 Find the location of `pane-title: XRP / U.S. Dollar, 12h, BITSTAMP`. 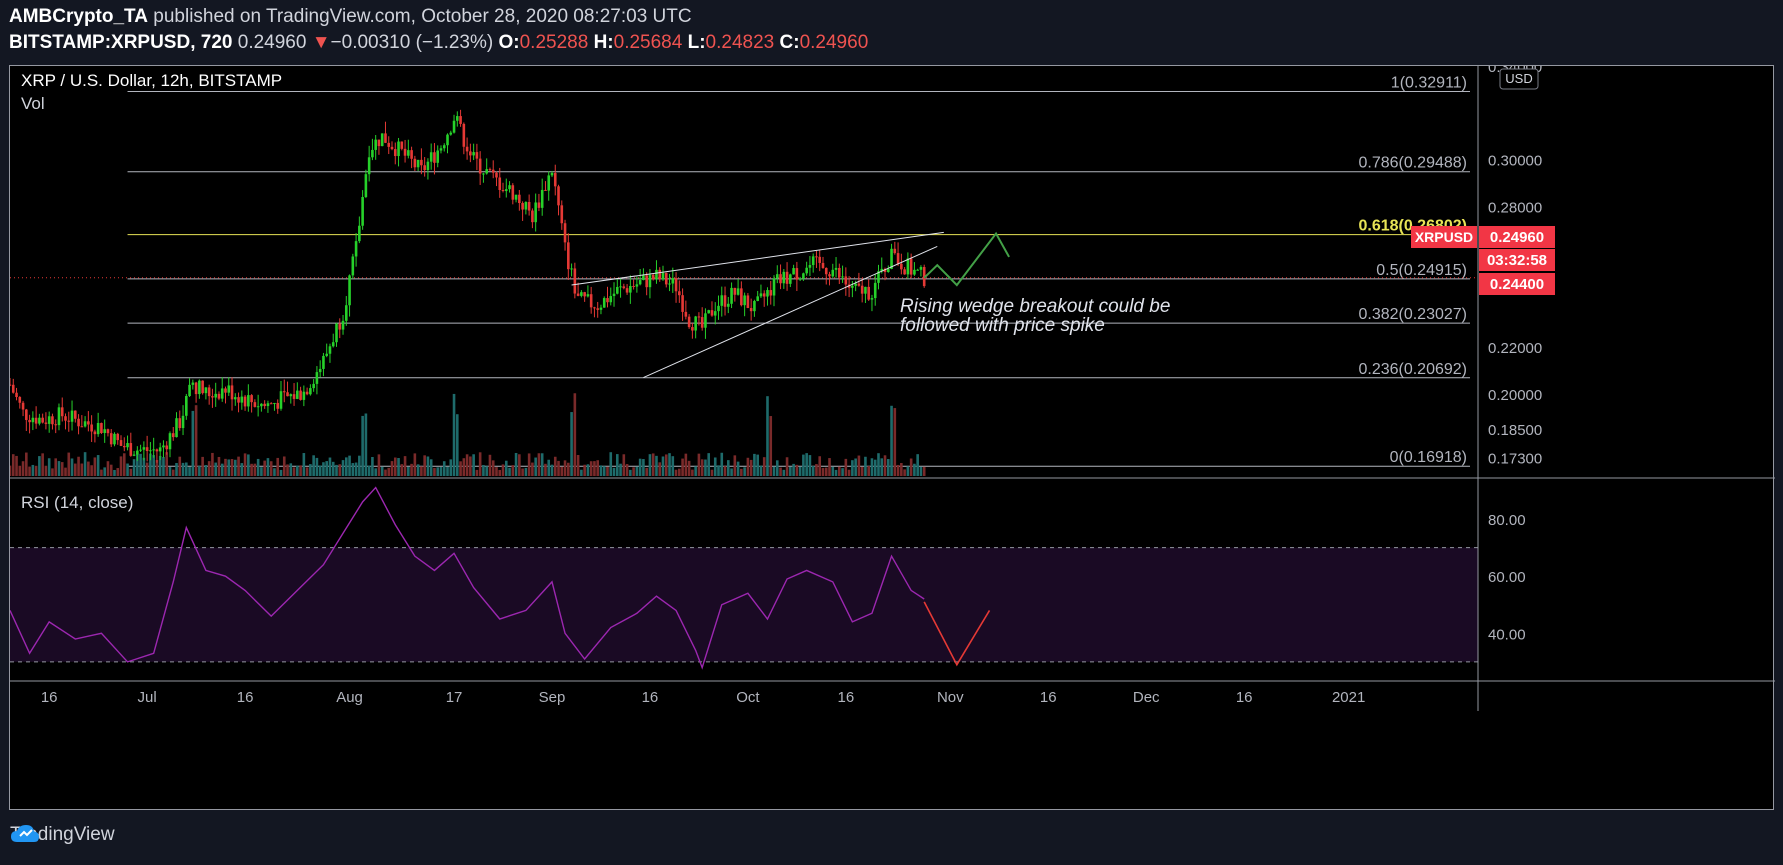

pane-title: XRP / U.S. Dollar, 12h, BITSTAMP is located at coordinates (151, 80).